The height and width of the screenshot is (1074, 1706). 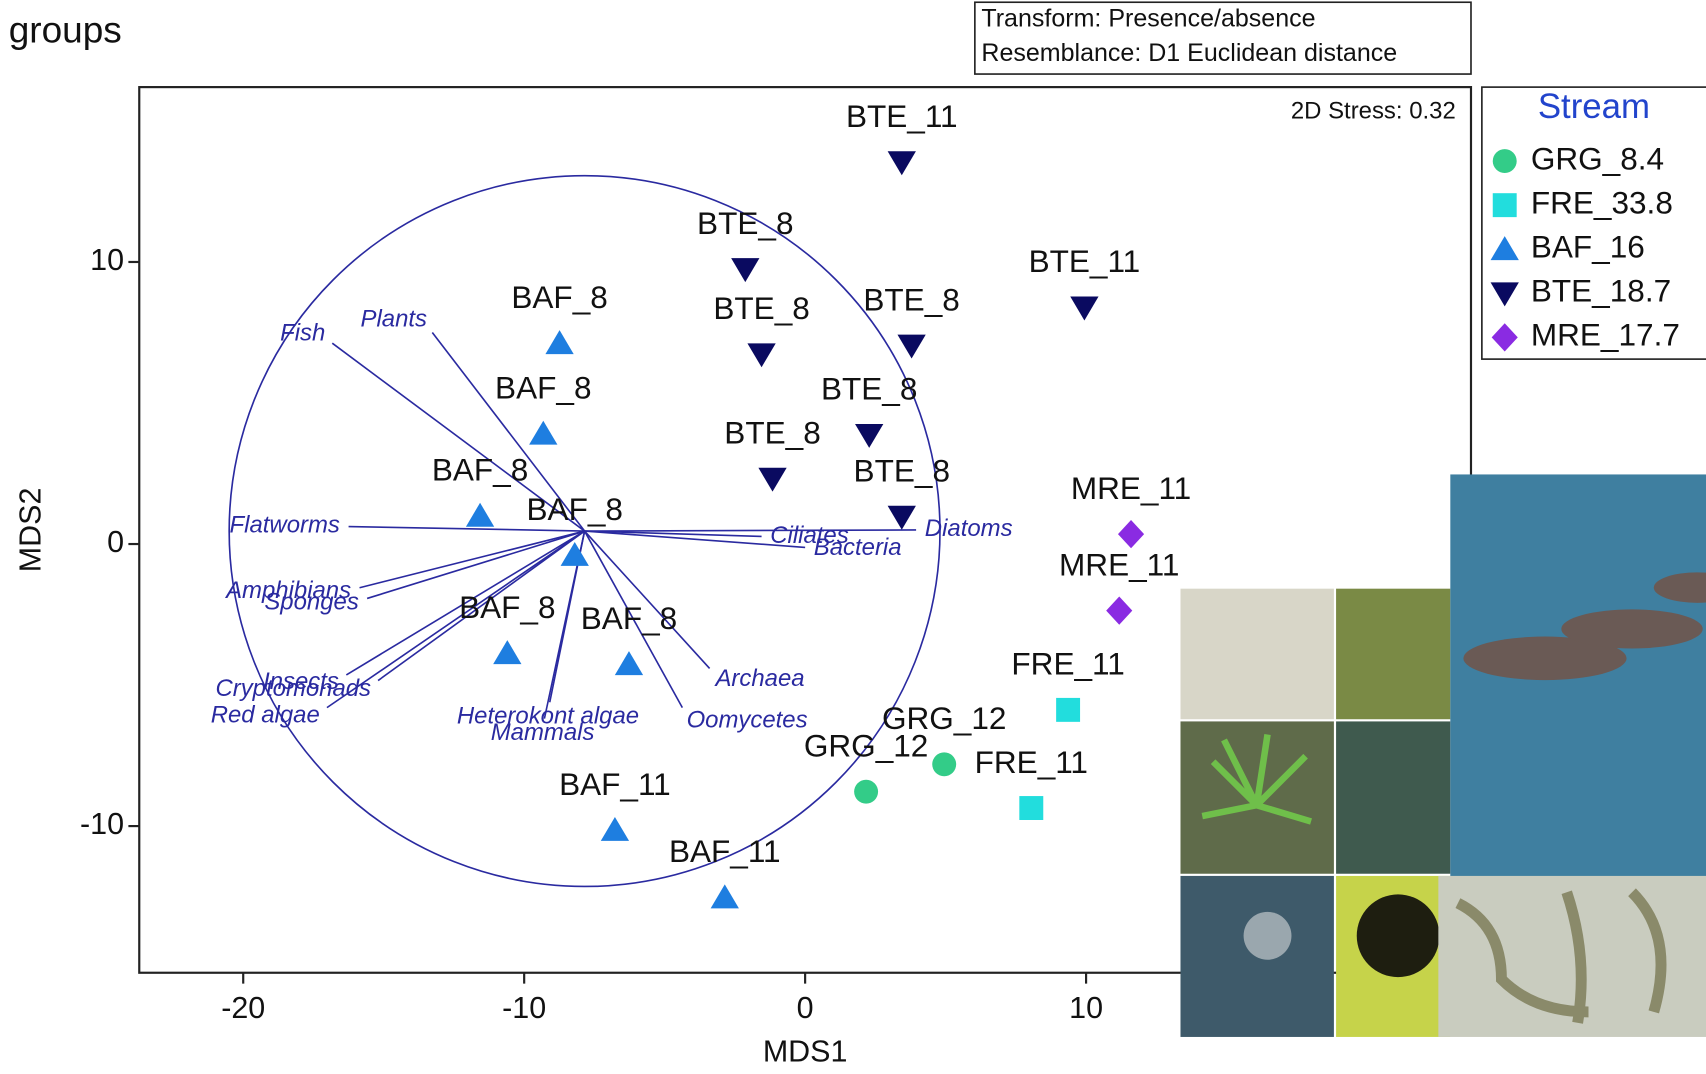 What do you see at coordinates (1223, 38) in the screenshot?
I see `notes-box` at bounding box center [1223, 38].